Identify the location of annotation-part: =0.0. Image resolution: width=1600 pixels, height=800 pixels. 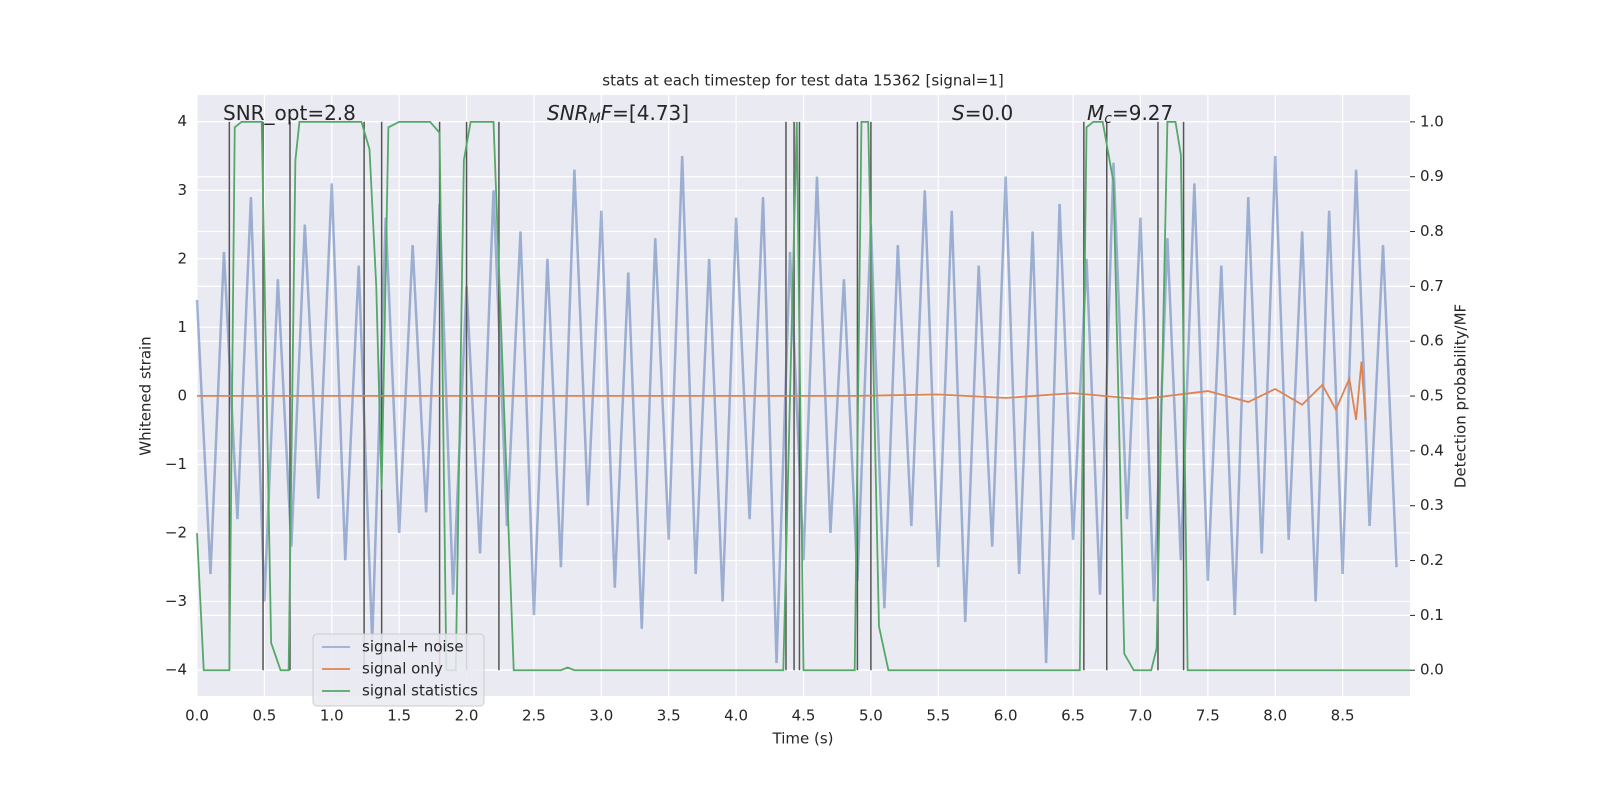
(989, 113).